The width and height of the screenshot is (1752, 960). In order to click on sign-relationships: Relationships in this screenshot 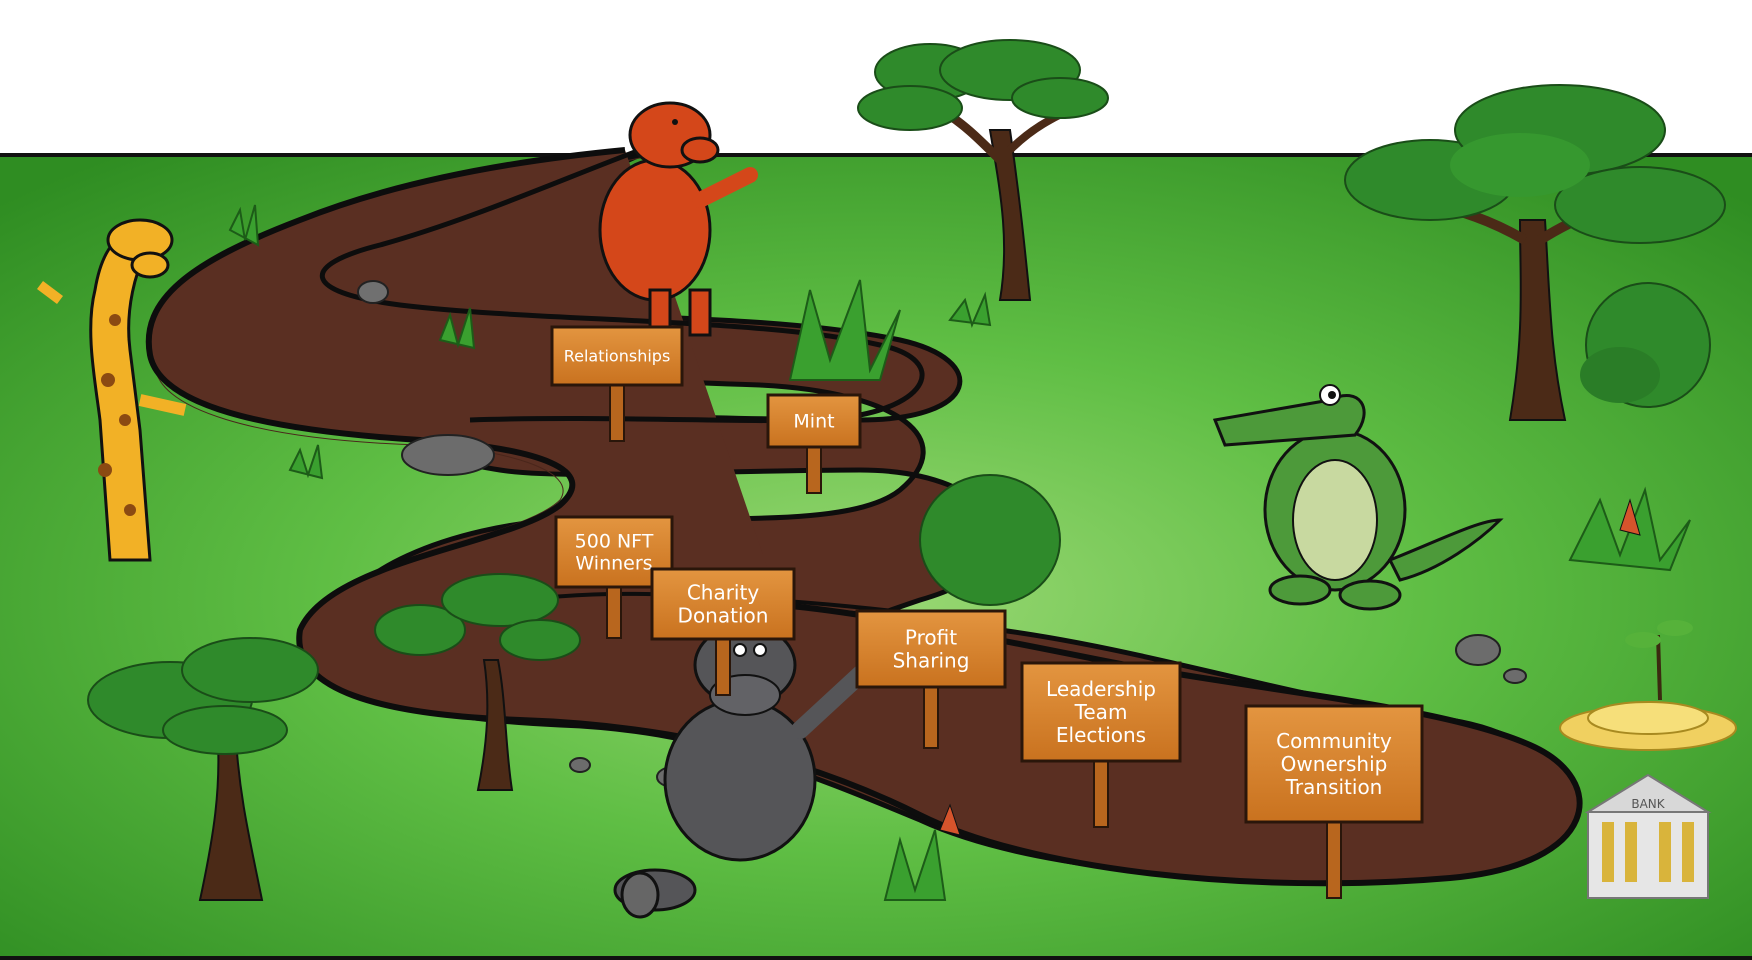, I will do `click(617, 383)`.